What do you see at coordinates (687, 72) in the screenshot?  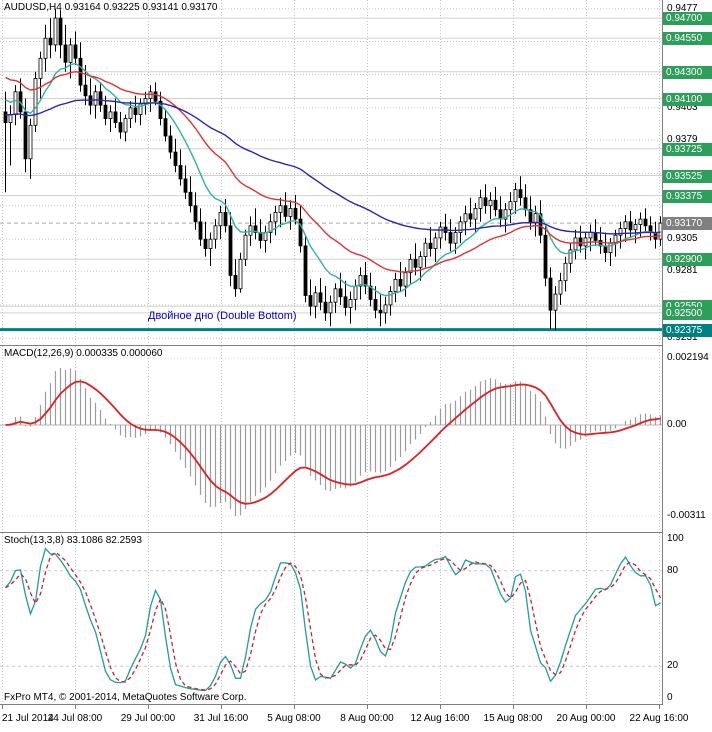 I see `price-level-badge: 0.94300` at bounding box center [687, 72].